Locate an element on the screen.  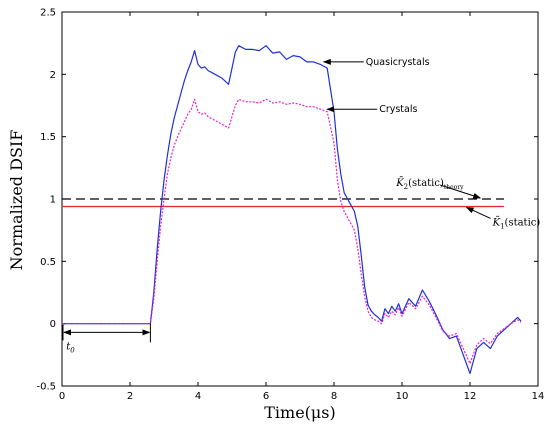
y-tick-label: -0.5 is located at coordinates (46, 387).